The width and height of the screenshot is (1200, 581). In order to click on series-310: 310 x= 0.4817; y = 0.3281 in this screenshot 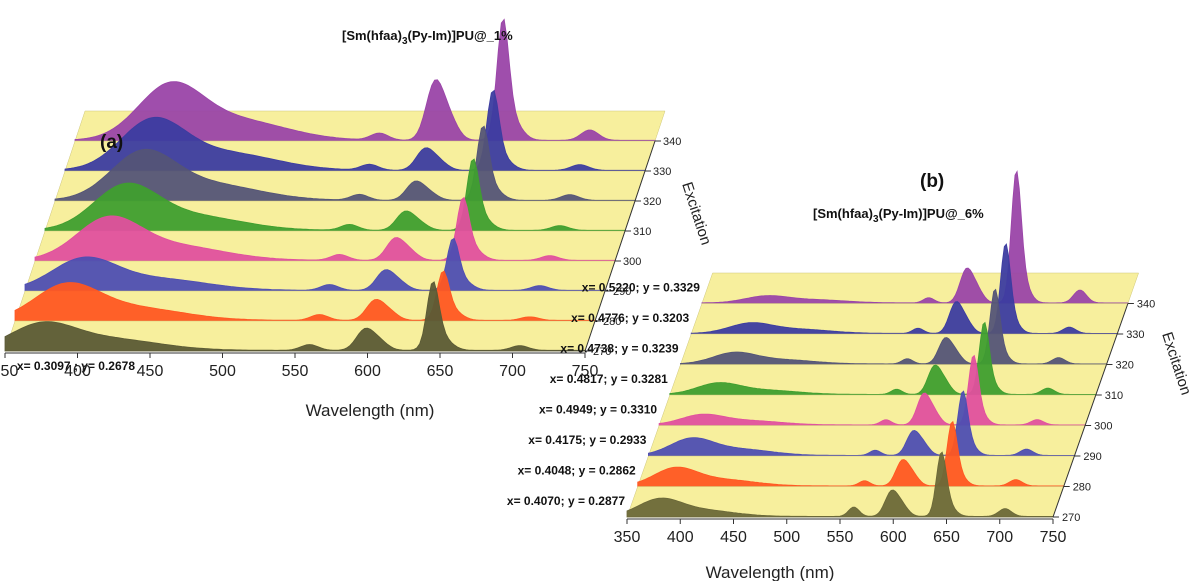, I will do `click(836, 361)`.